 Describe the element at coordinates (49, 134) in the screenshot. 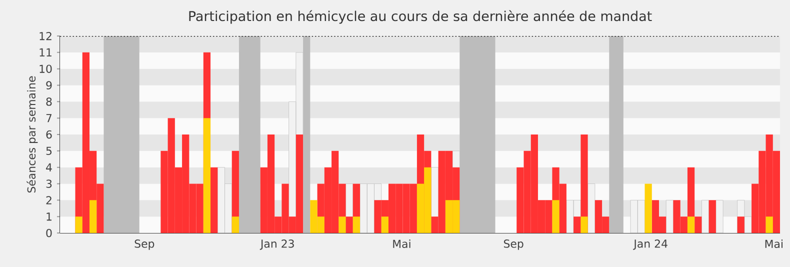

I see `y-tick-label: 6` at that location.